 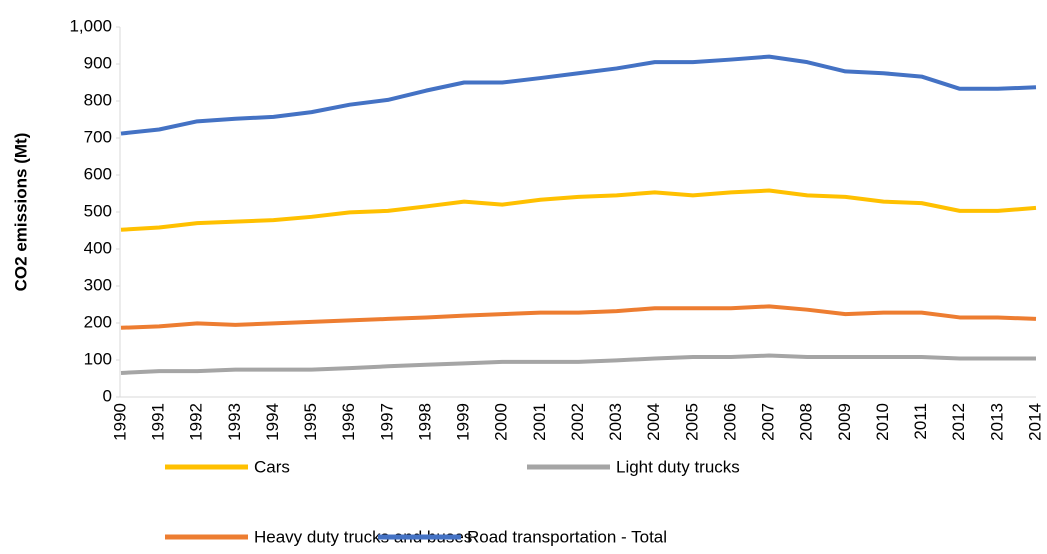 I want to click on x-tick-label: 1995, so click(x=310, y=422).